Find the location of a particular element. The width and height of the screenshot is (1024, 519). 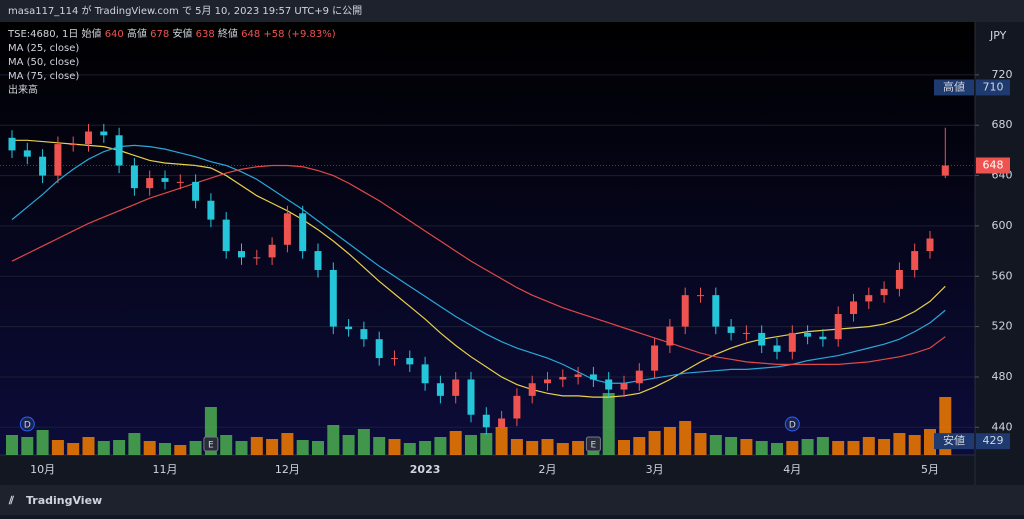

y-tick-label: 600 is located at coordinates (1002, 225).